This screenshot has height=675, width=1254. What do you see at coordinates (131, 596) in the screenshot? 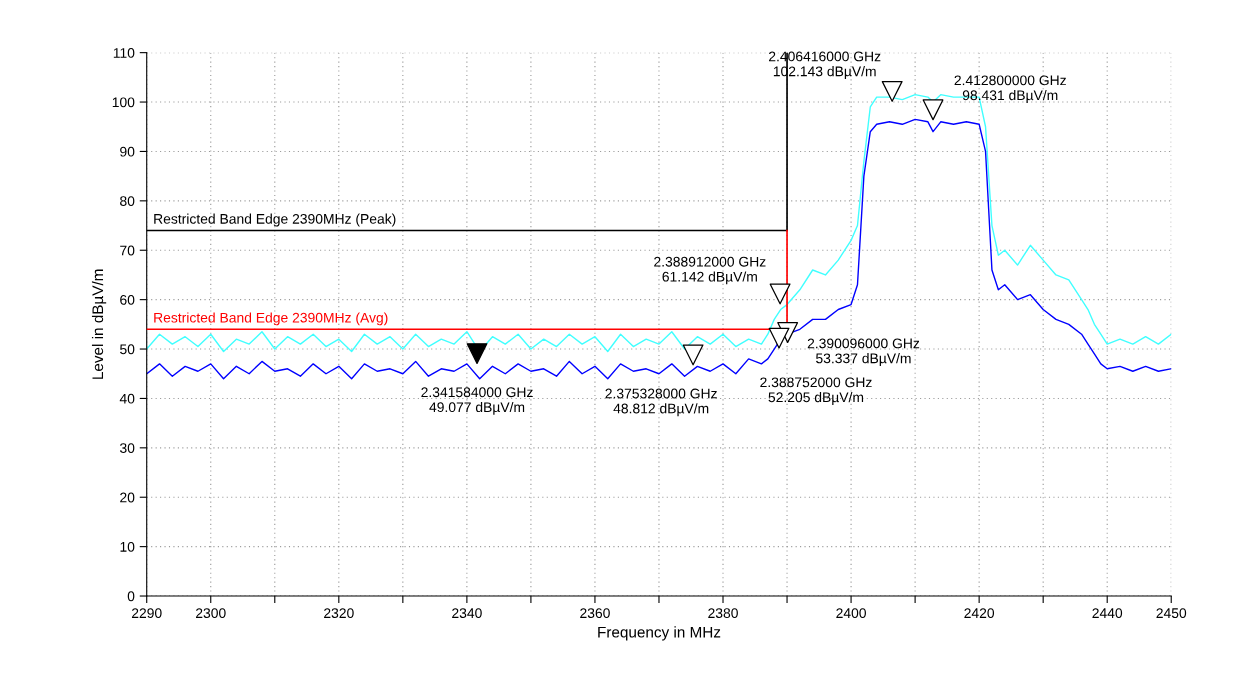
I see `y-tick-label: 0` at bounding box center [131, 596].